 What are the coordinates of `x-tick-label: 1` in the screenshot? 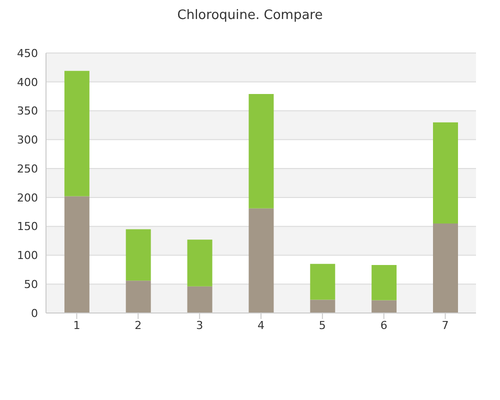 It's located at (76, 325).